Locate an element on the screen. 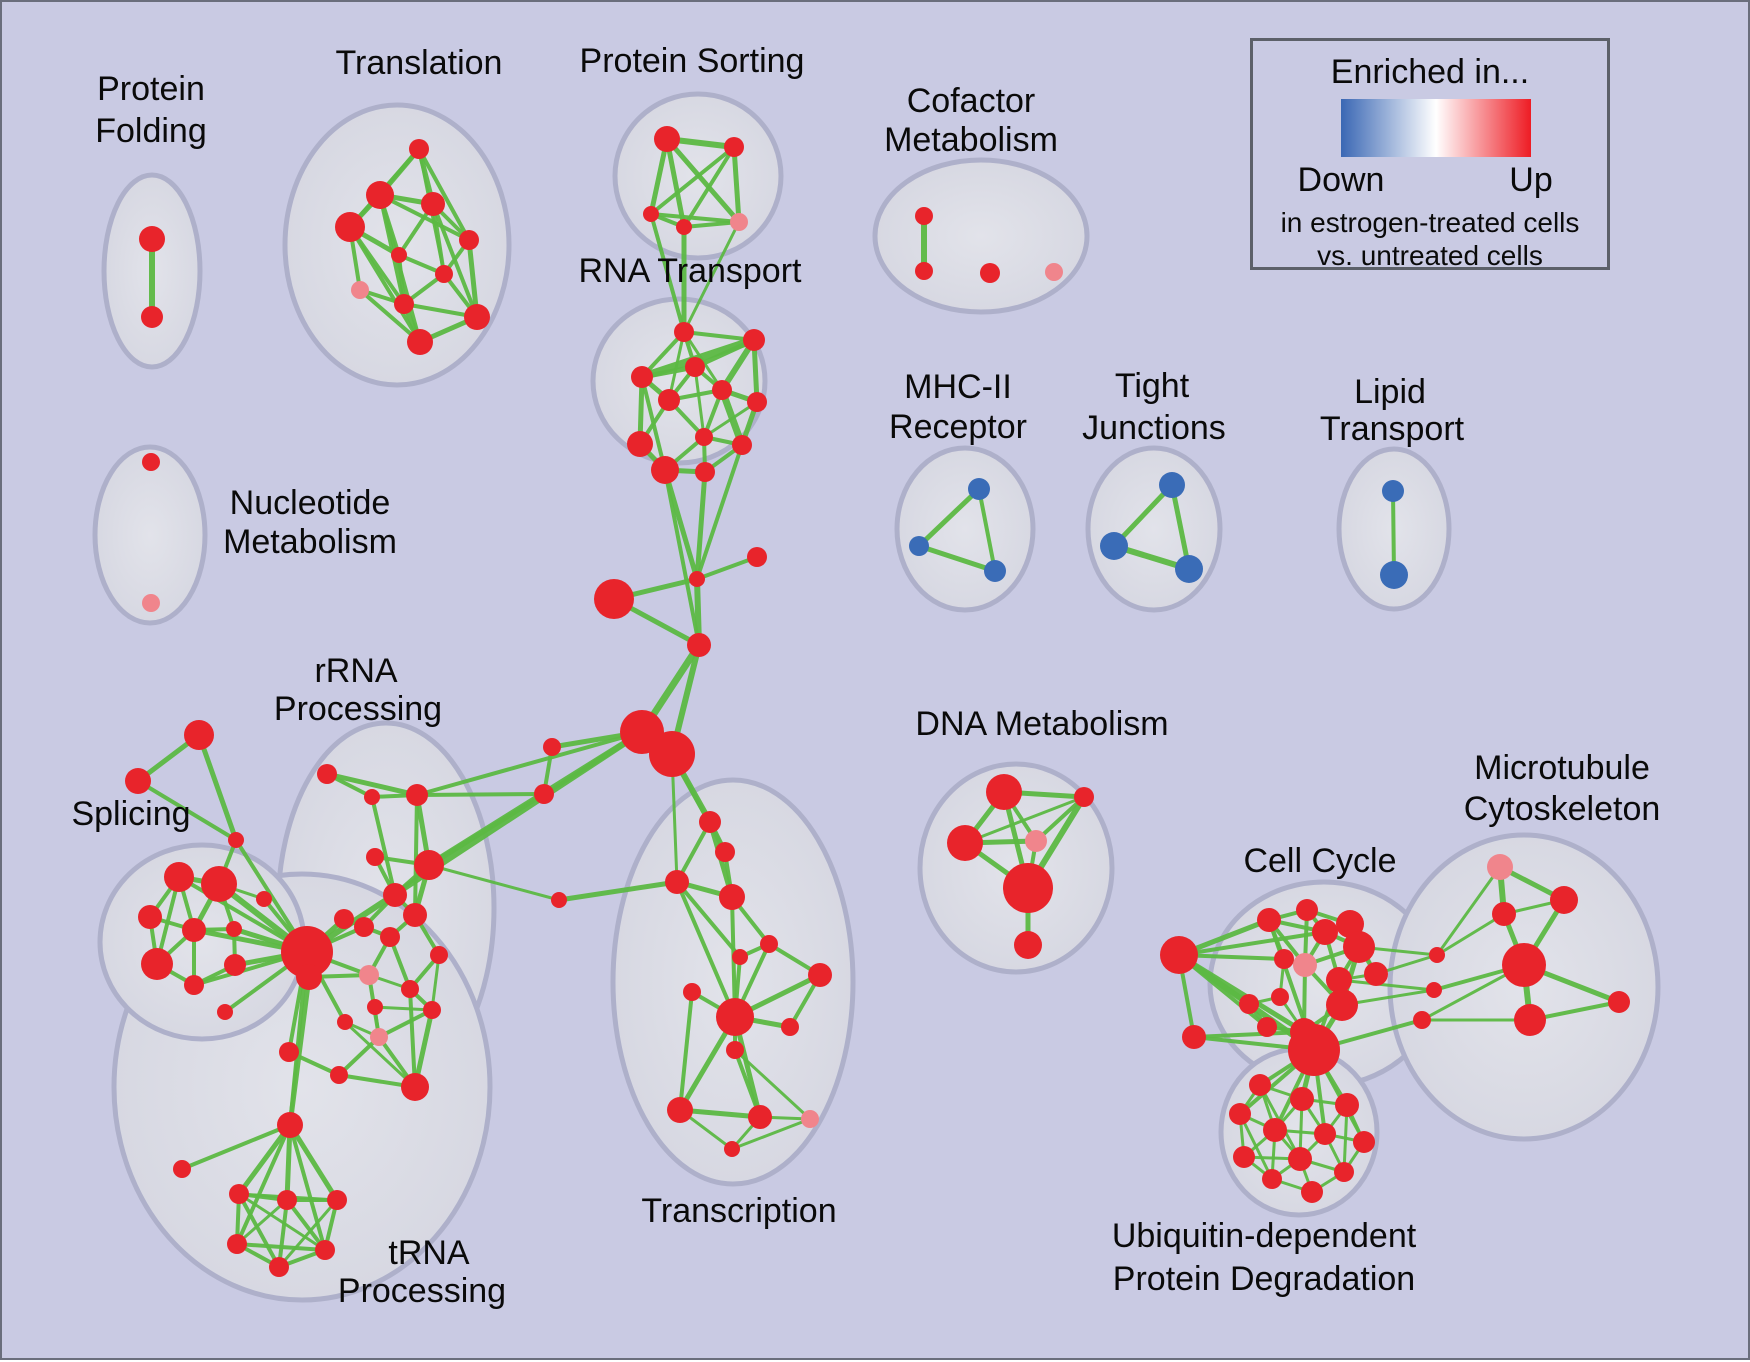  gene-set-node-f4 is located at coordinates (1530, 1020).